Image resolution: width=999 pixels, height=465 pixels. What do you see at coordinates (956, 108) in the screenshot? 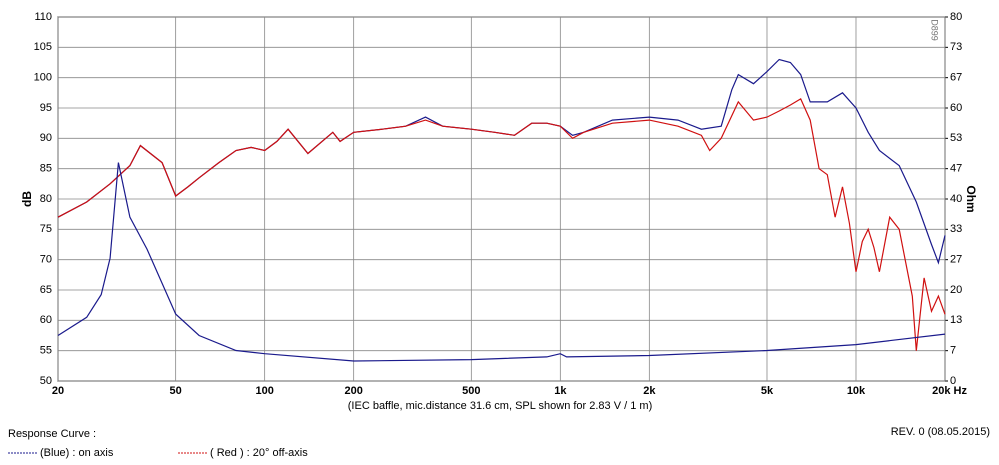
I see `y2-tick-label: 60` at bounding box center [956, 108].